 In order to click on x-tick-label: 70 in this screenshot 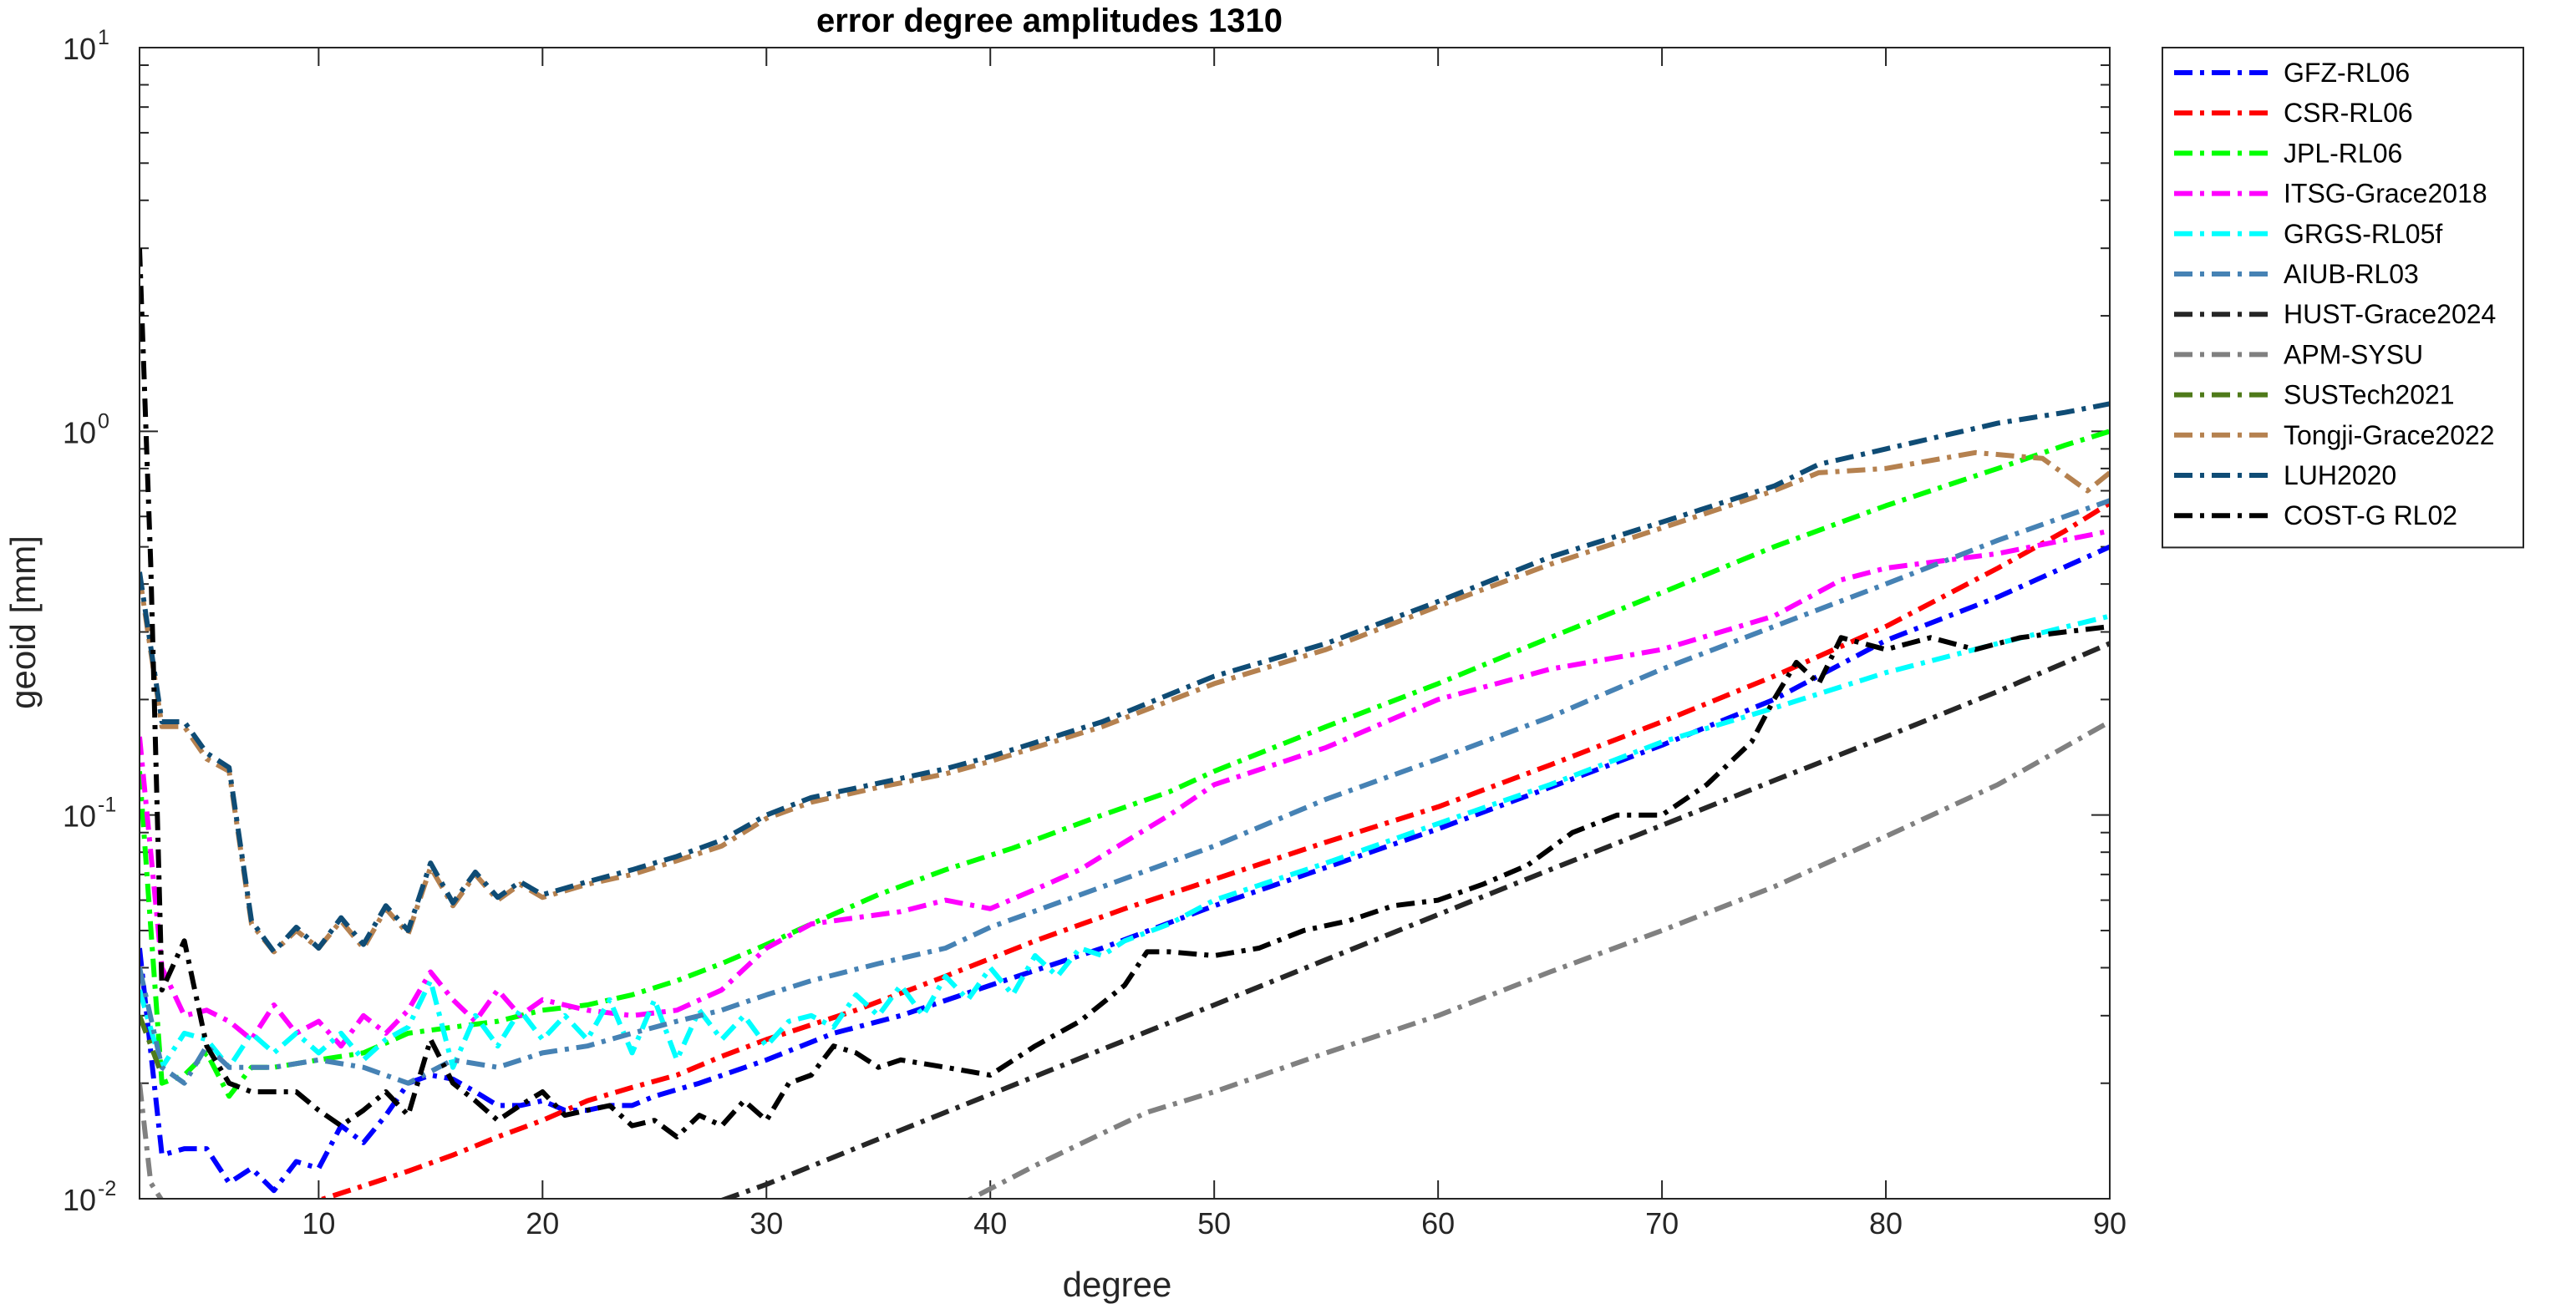, I will do `click(1662, 1223)`.